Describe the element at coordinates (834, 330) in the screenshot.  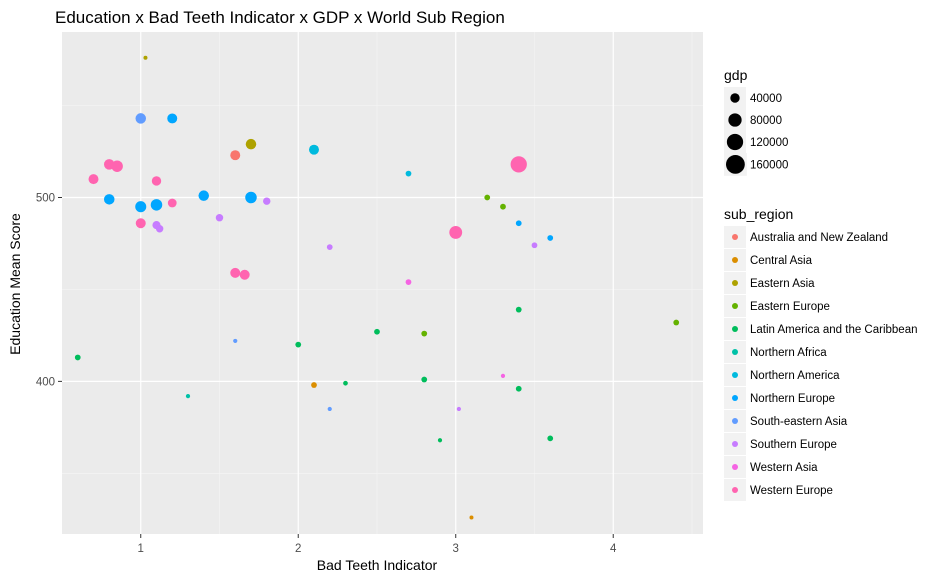
I see `color-legend-label: Latin America and the Caribbean` at that location.